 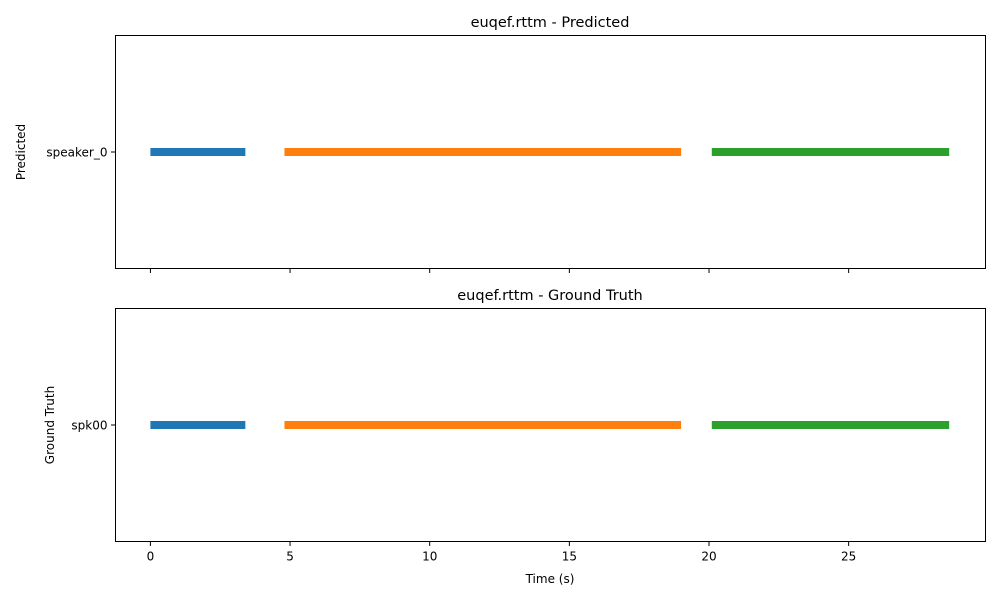 I want to click on x-tick-label: 15, so click(x=569, y=557).